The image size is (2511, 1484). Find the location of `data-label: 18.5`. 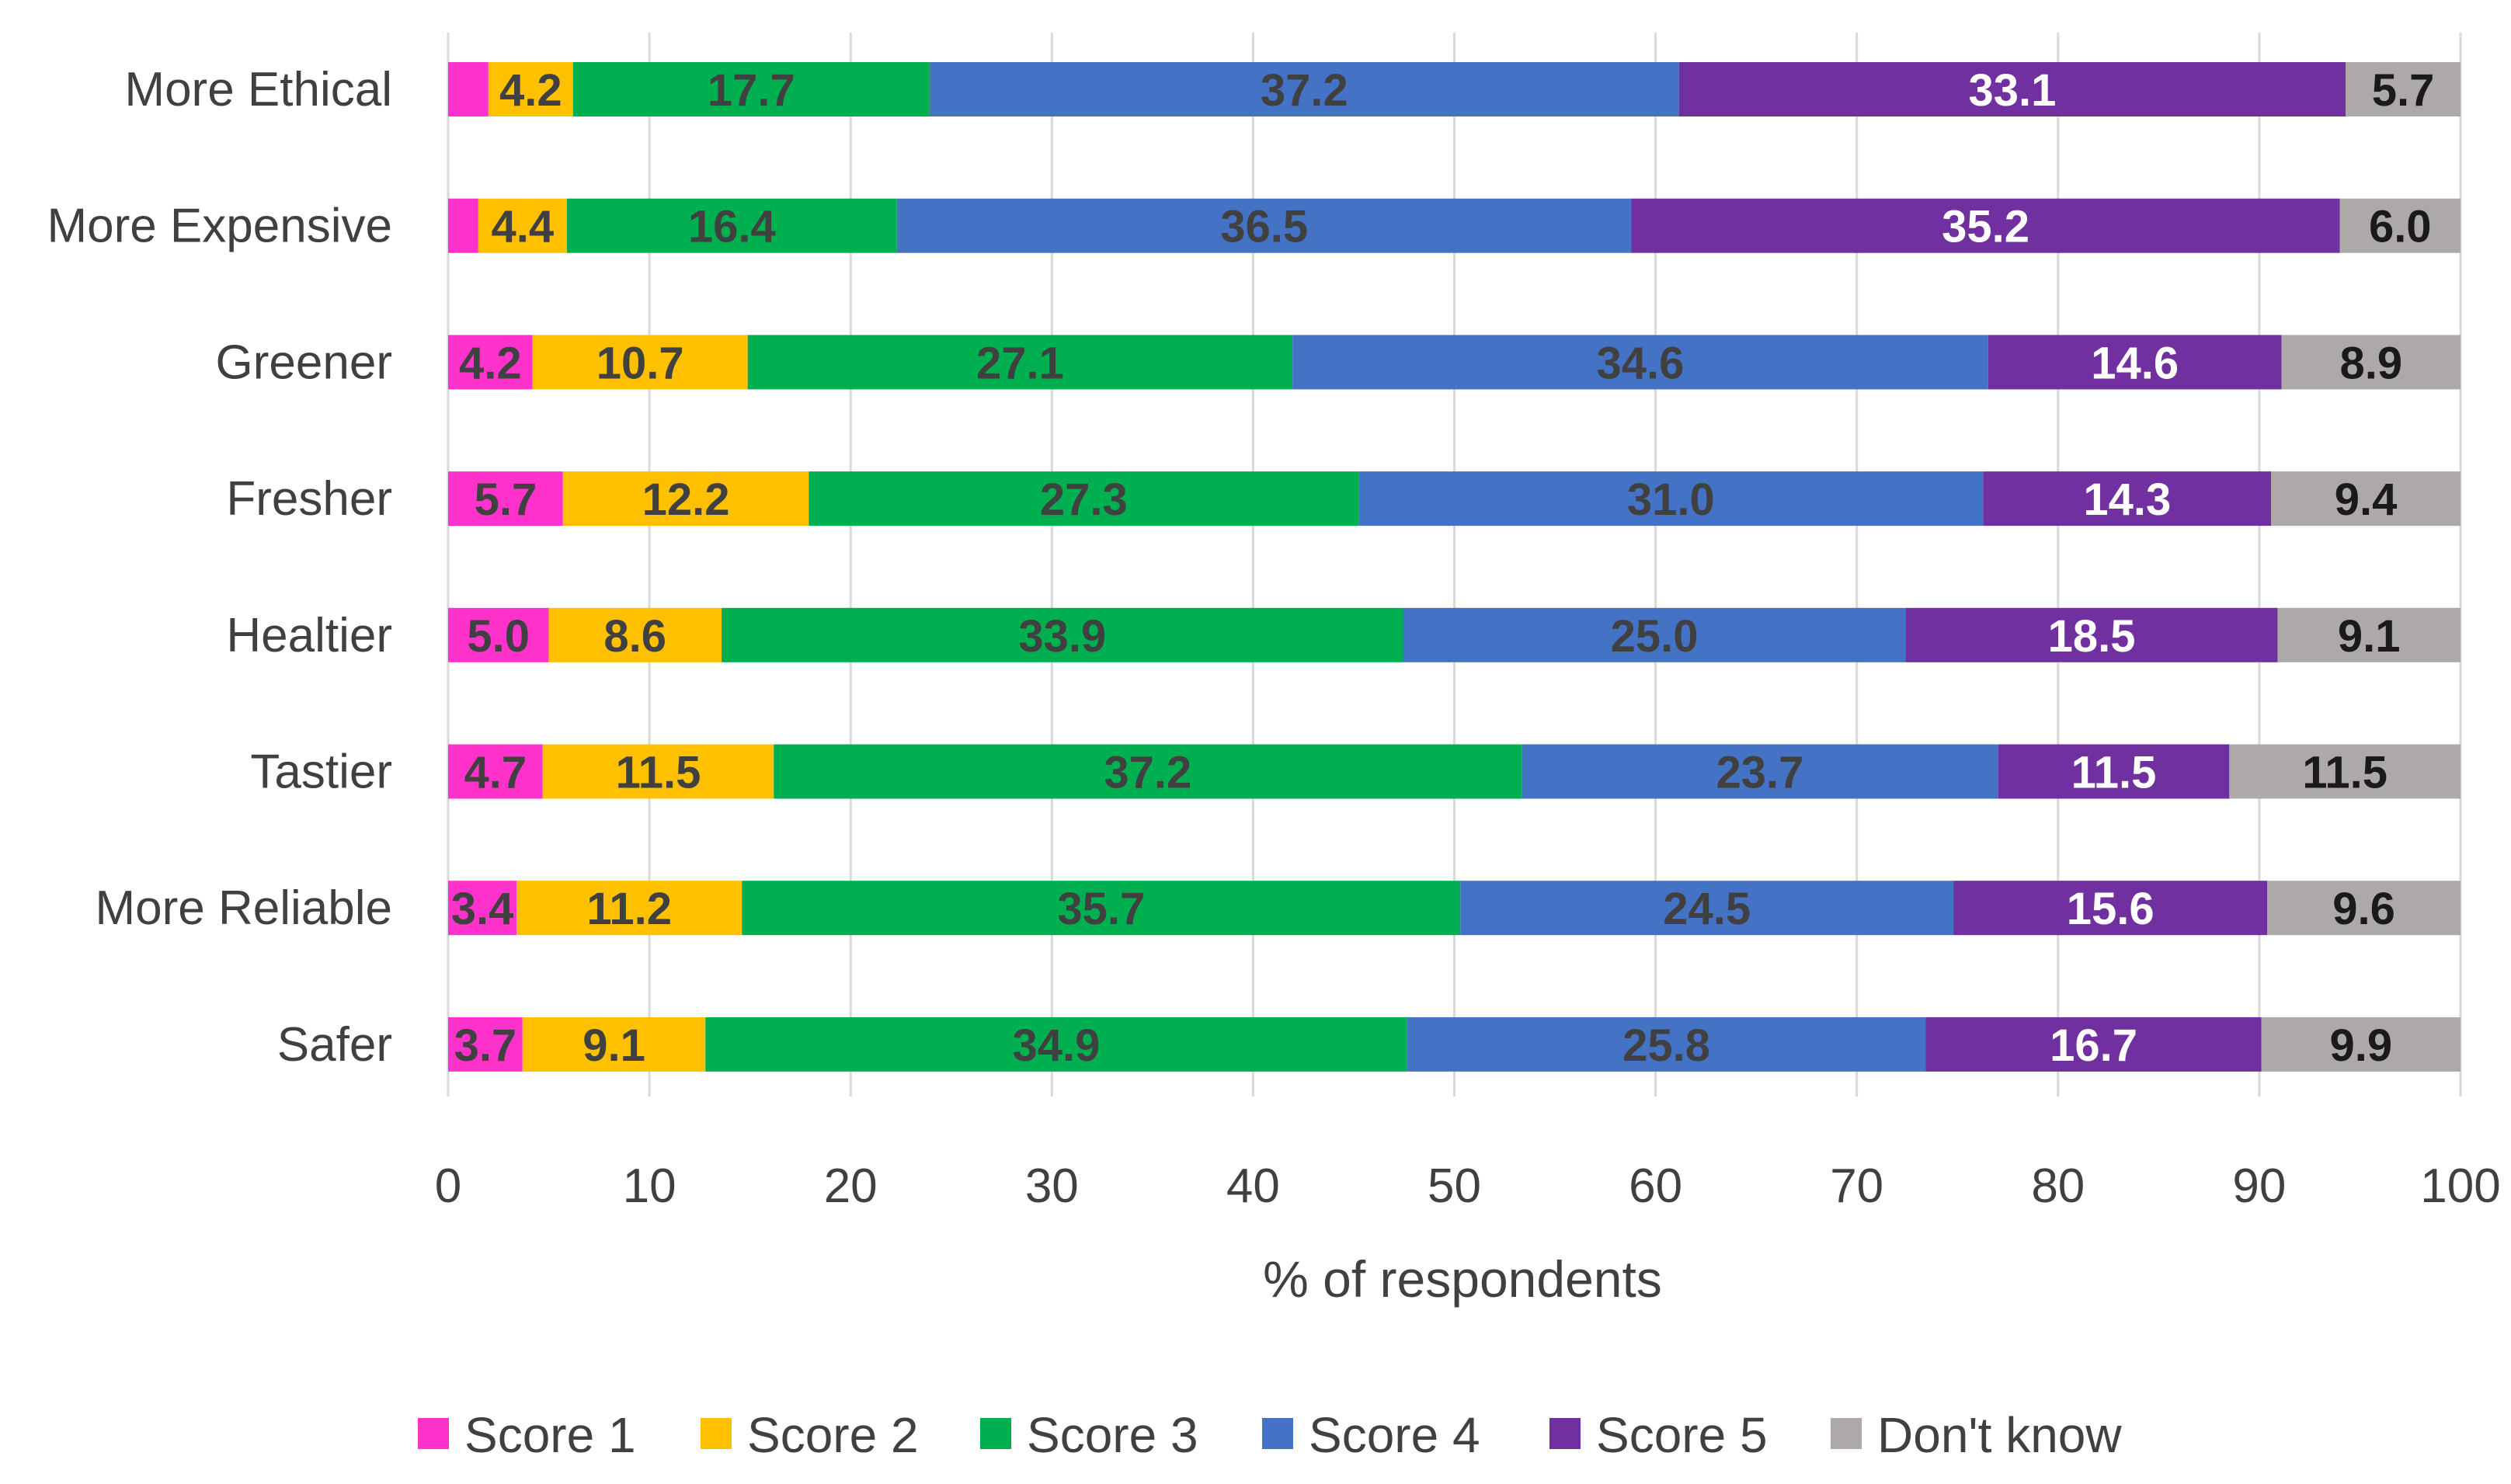

data-label: 18.5 is located at coordinates (2092, 636).